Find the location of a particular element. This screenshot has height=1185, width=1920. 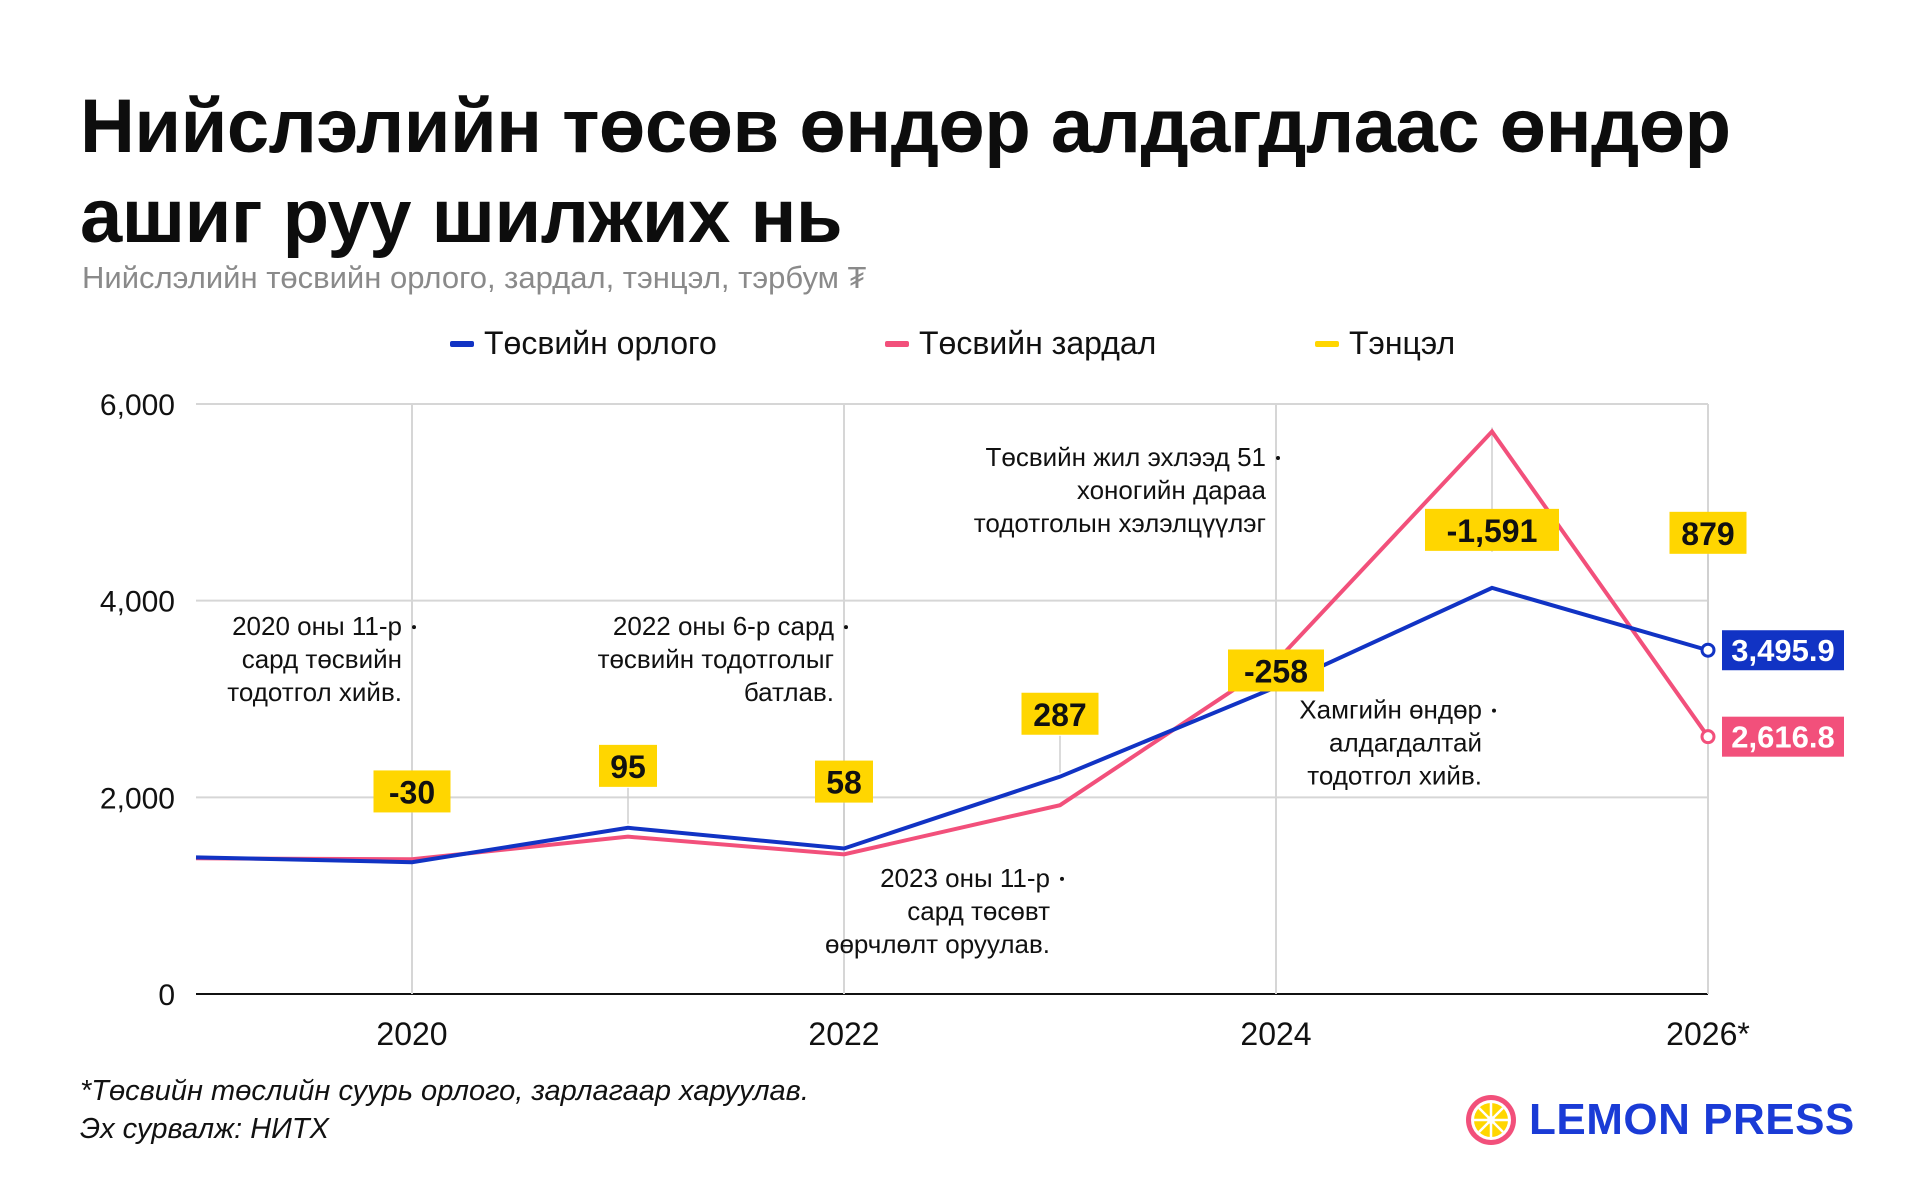

annotation-text: тодотголын хэлэлцүүлэг is located at coordinates (1120, 523).